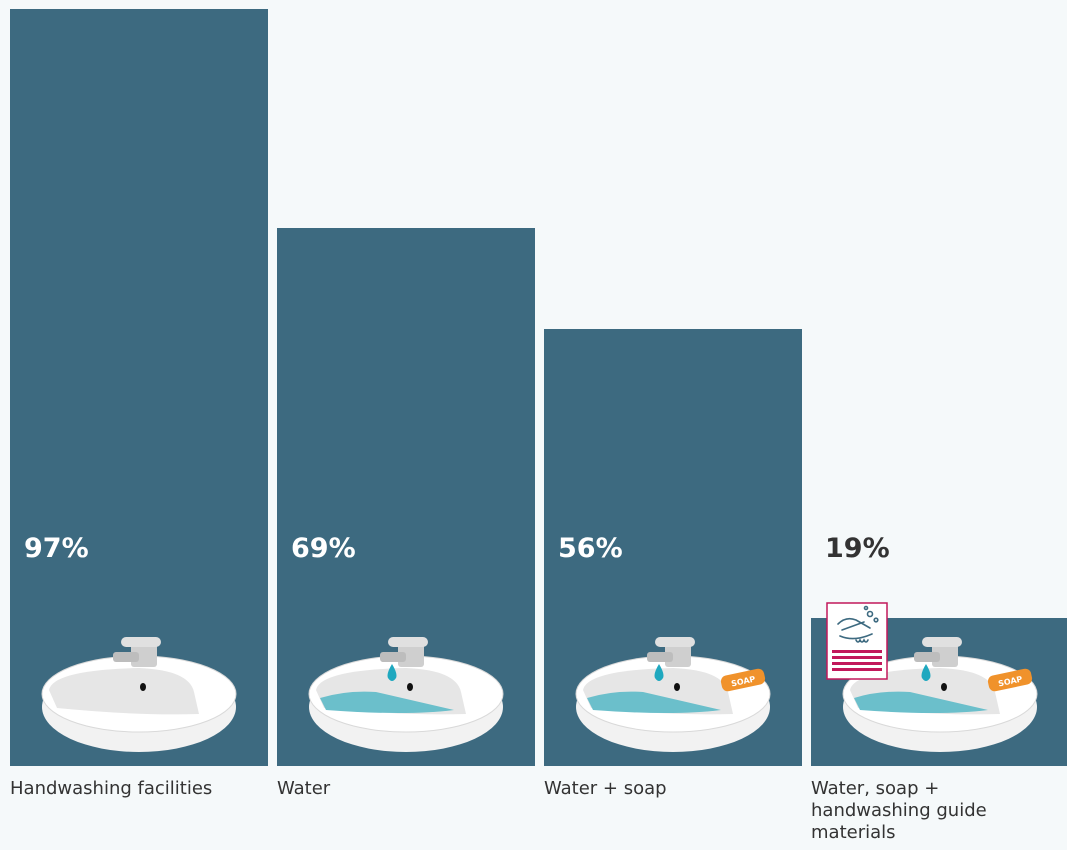 This screenshot has height=850, width=1067. I want to click on category-label: Handwashing facilities, so click(111, 788).